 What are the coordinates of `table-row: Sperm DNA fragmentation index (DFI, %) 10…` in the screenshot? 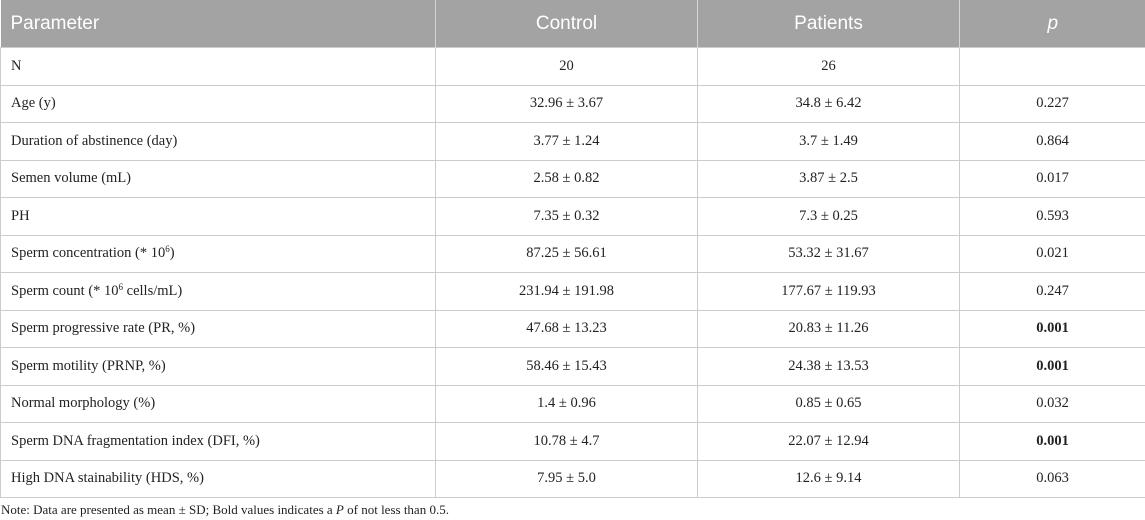 It's located at (572, 441).